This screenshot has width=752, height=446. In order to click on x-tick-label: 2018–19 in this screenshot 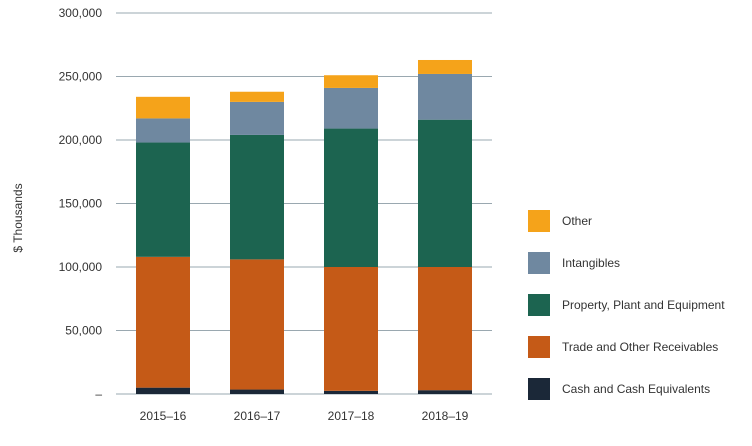, I will do `click(445, 416)`.